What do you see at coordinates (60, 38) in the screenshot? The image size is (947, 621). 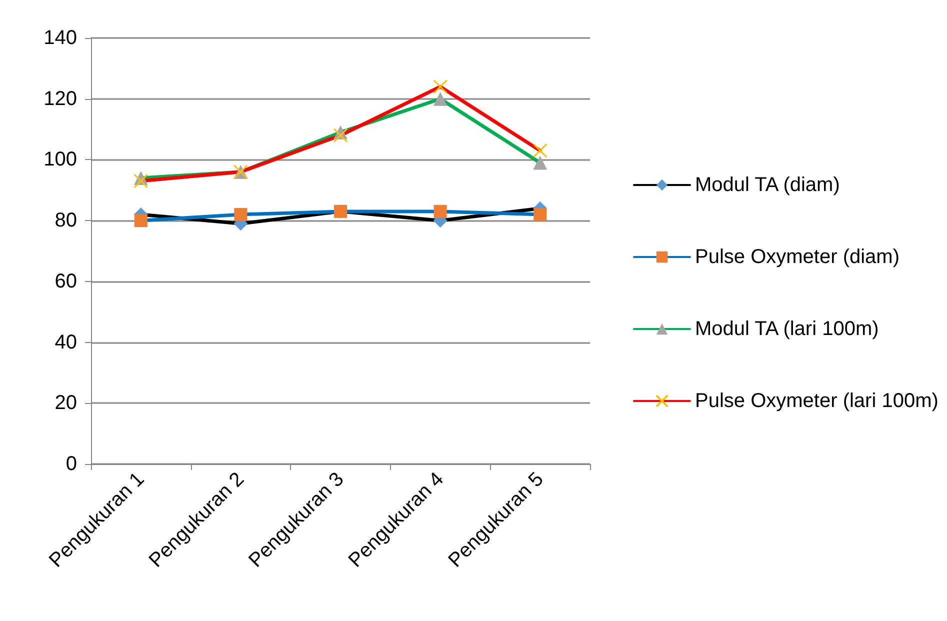 I see `y-tick-label: 140` at bounding box center [60, 38].